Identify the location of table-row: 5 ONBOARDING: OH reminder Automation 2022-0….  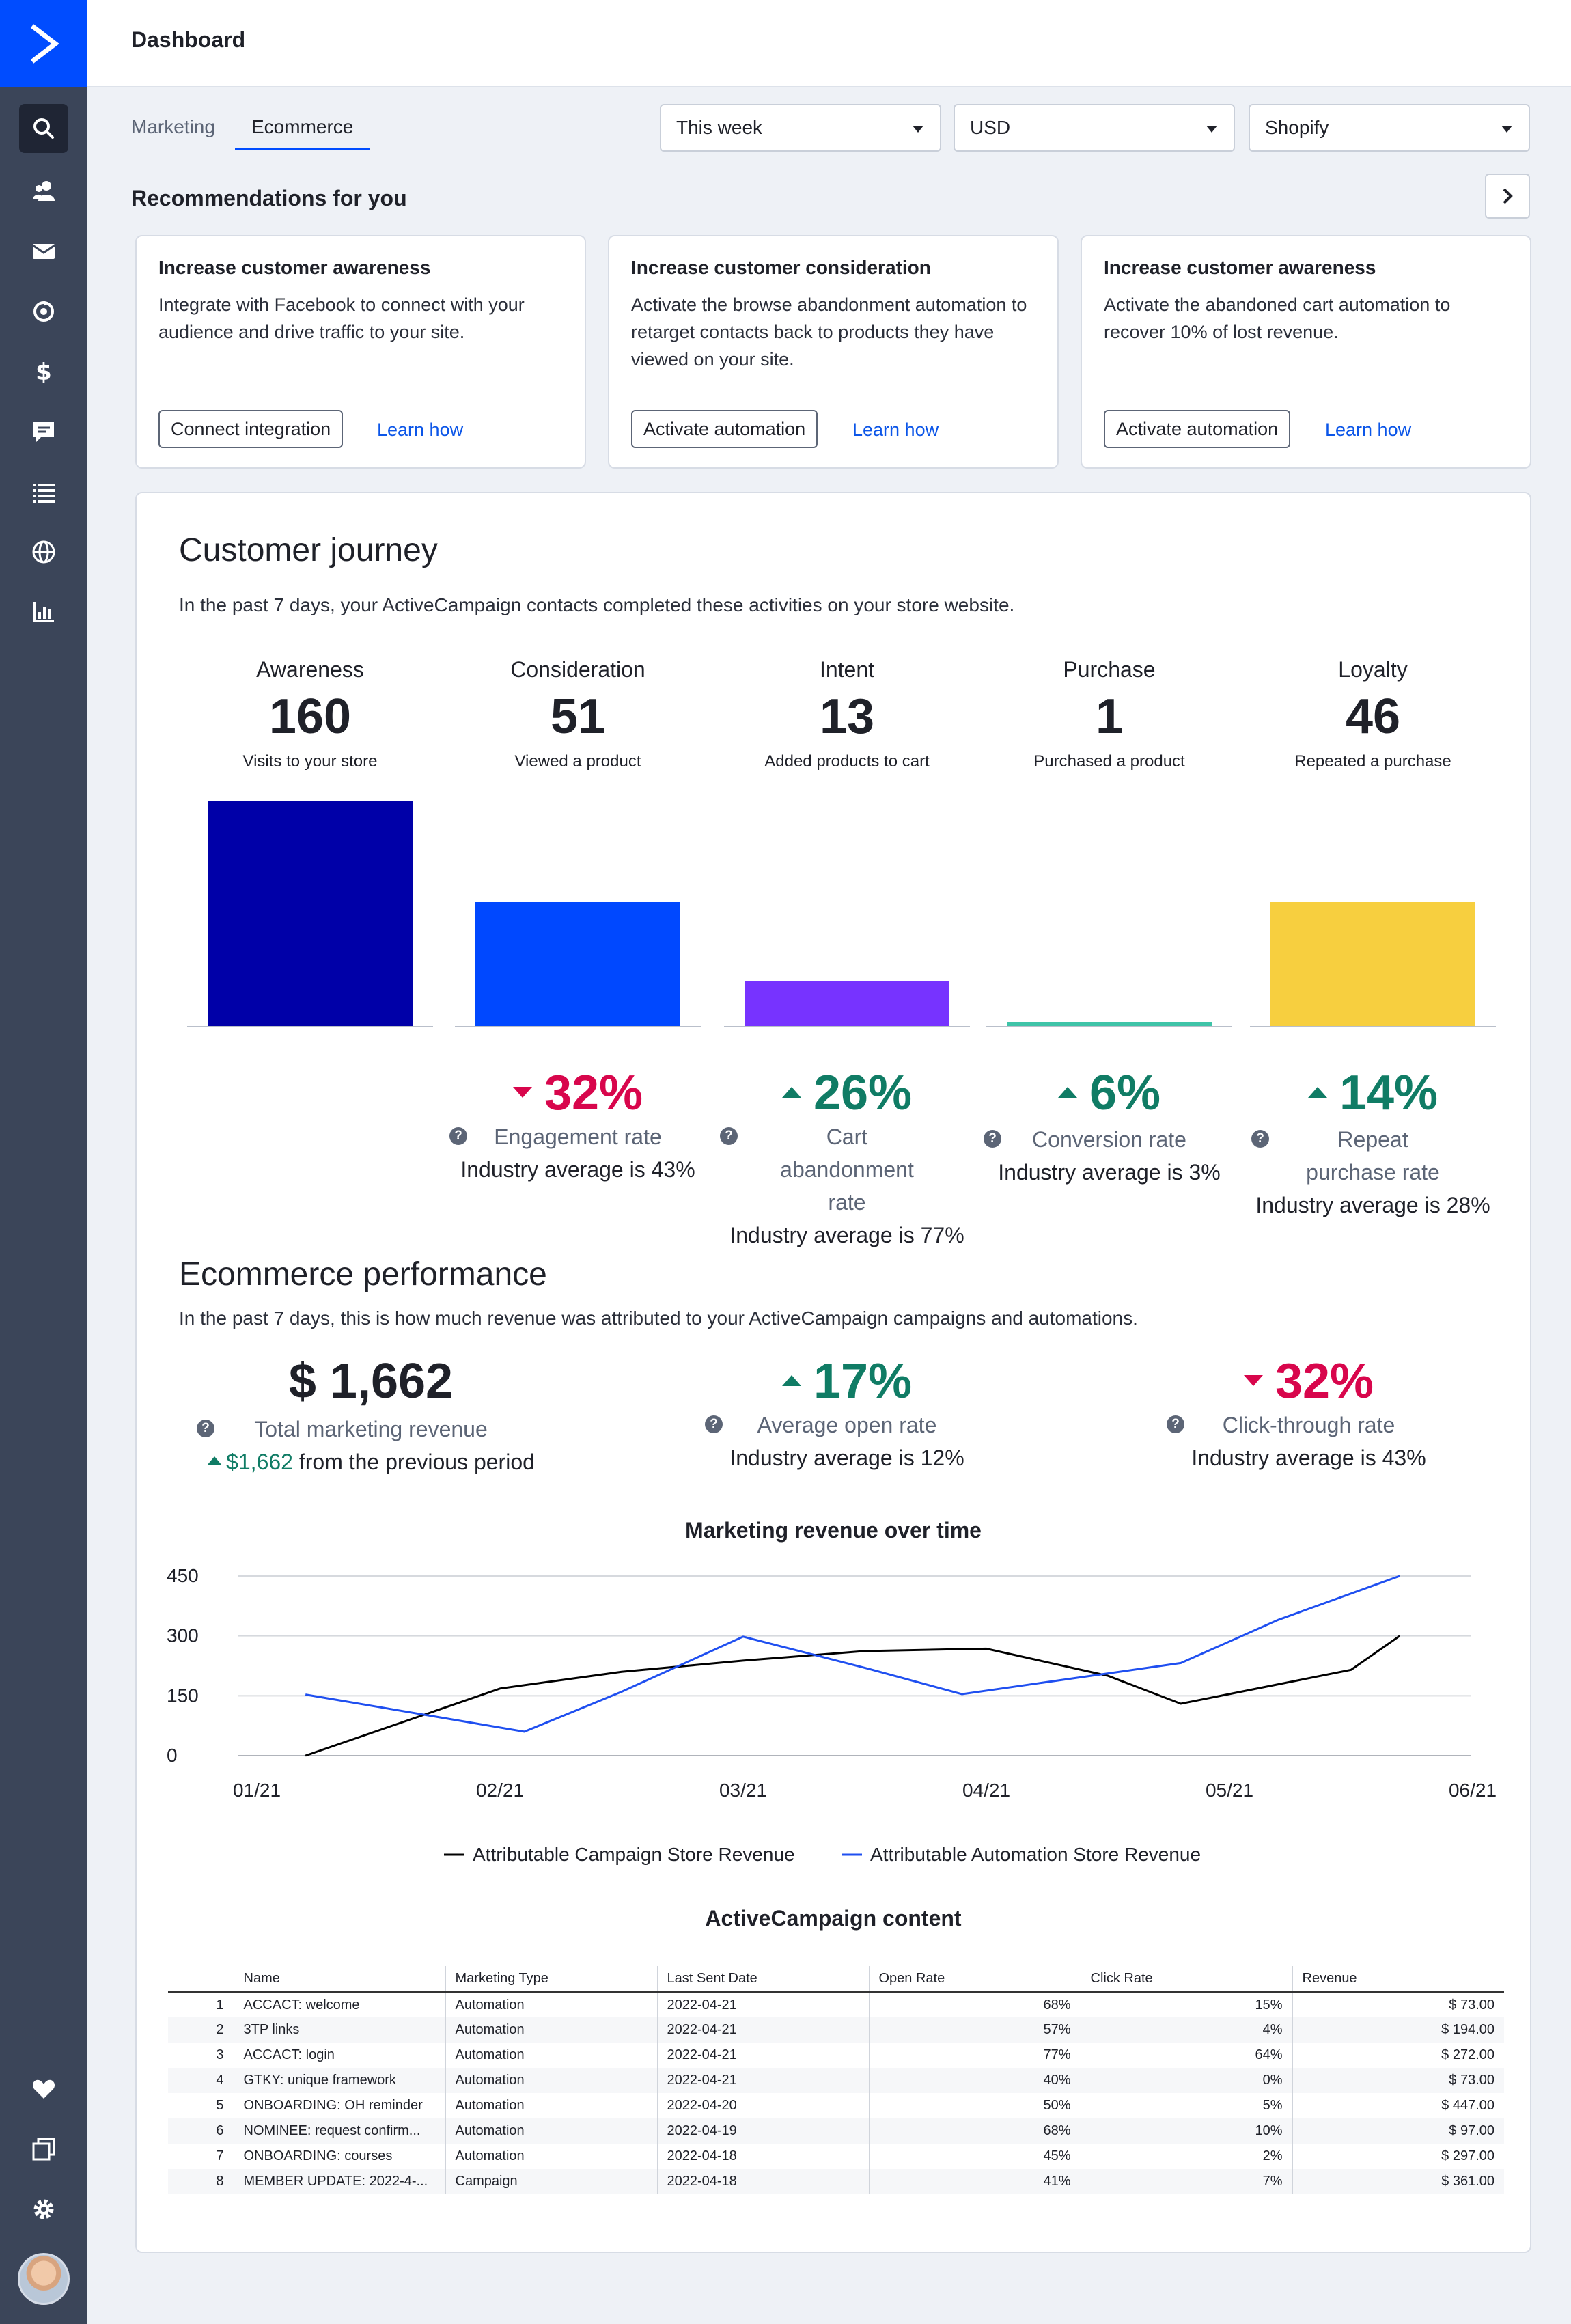
(836, 2105).